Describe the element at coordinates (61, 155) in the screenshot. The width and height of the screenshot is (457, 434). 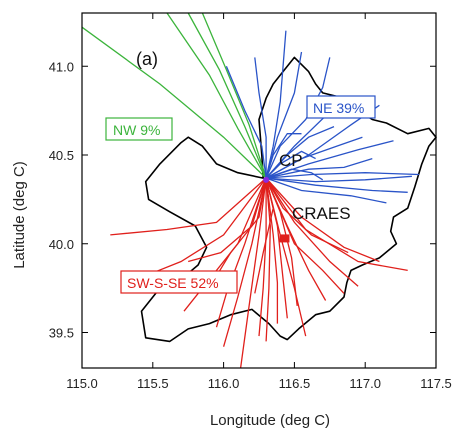
I see `y-tick-label: 40.5` at that location.